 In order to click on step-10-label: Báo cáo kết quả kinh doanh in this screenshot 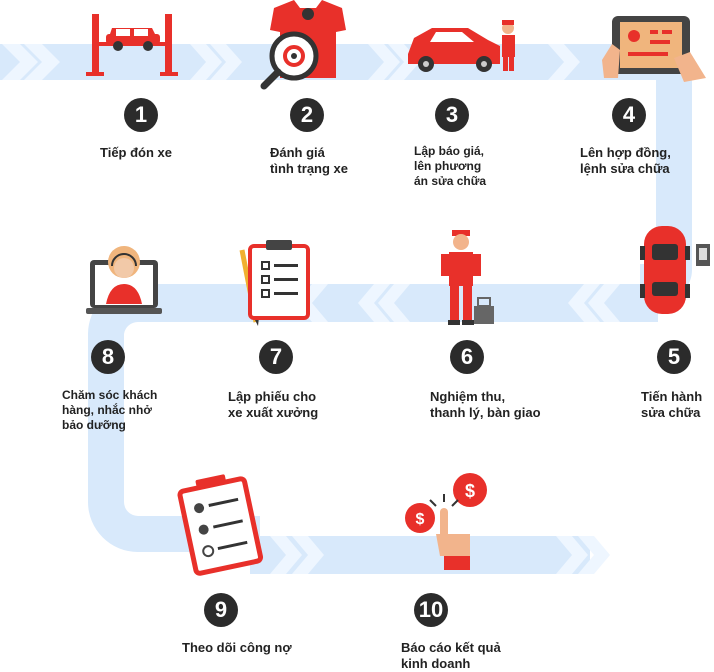, I will do `click(451, 655)`.